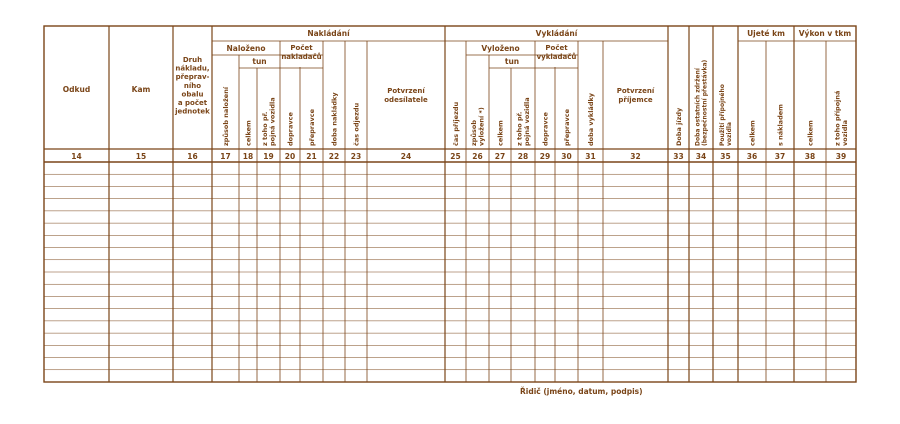  What do you see at coordinates (780, 156) in the screenshot?
I see `column-number: 37` at bounding box center [780, 156].